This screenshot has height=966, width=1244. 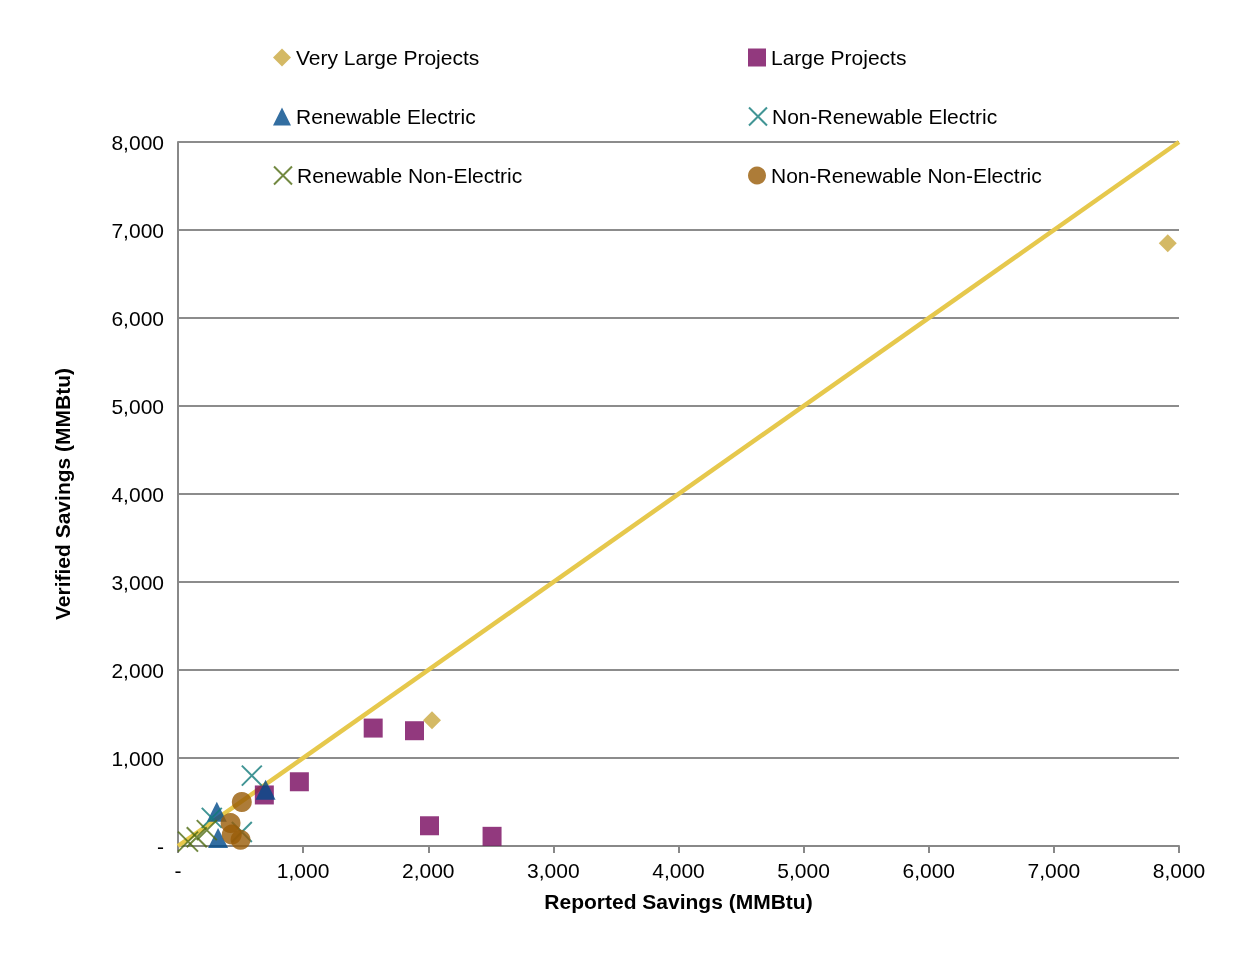 I want to click on y-axis-title: Verified Savings (MMBtu), so click(x=62, y=494).